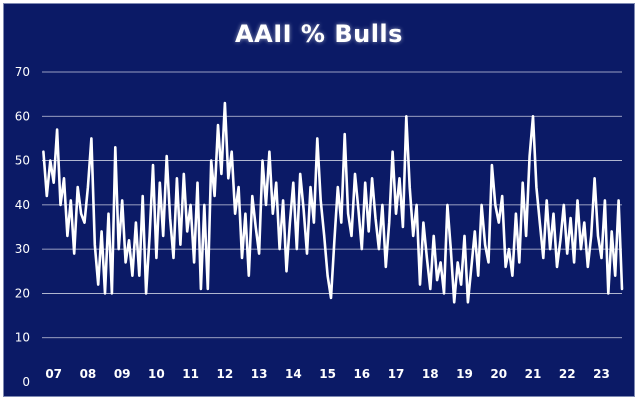 This screenshot has width=640, height=402. What do you see at coordinates (567, 374) in the screenshot?
I see `x-tick-label-22: 22` at bounding box center [567, 374].